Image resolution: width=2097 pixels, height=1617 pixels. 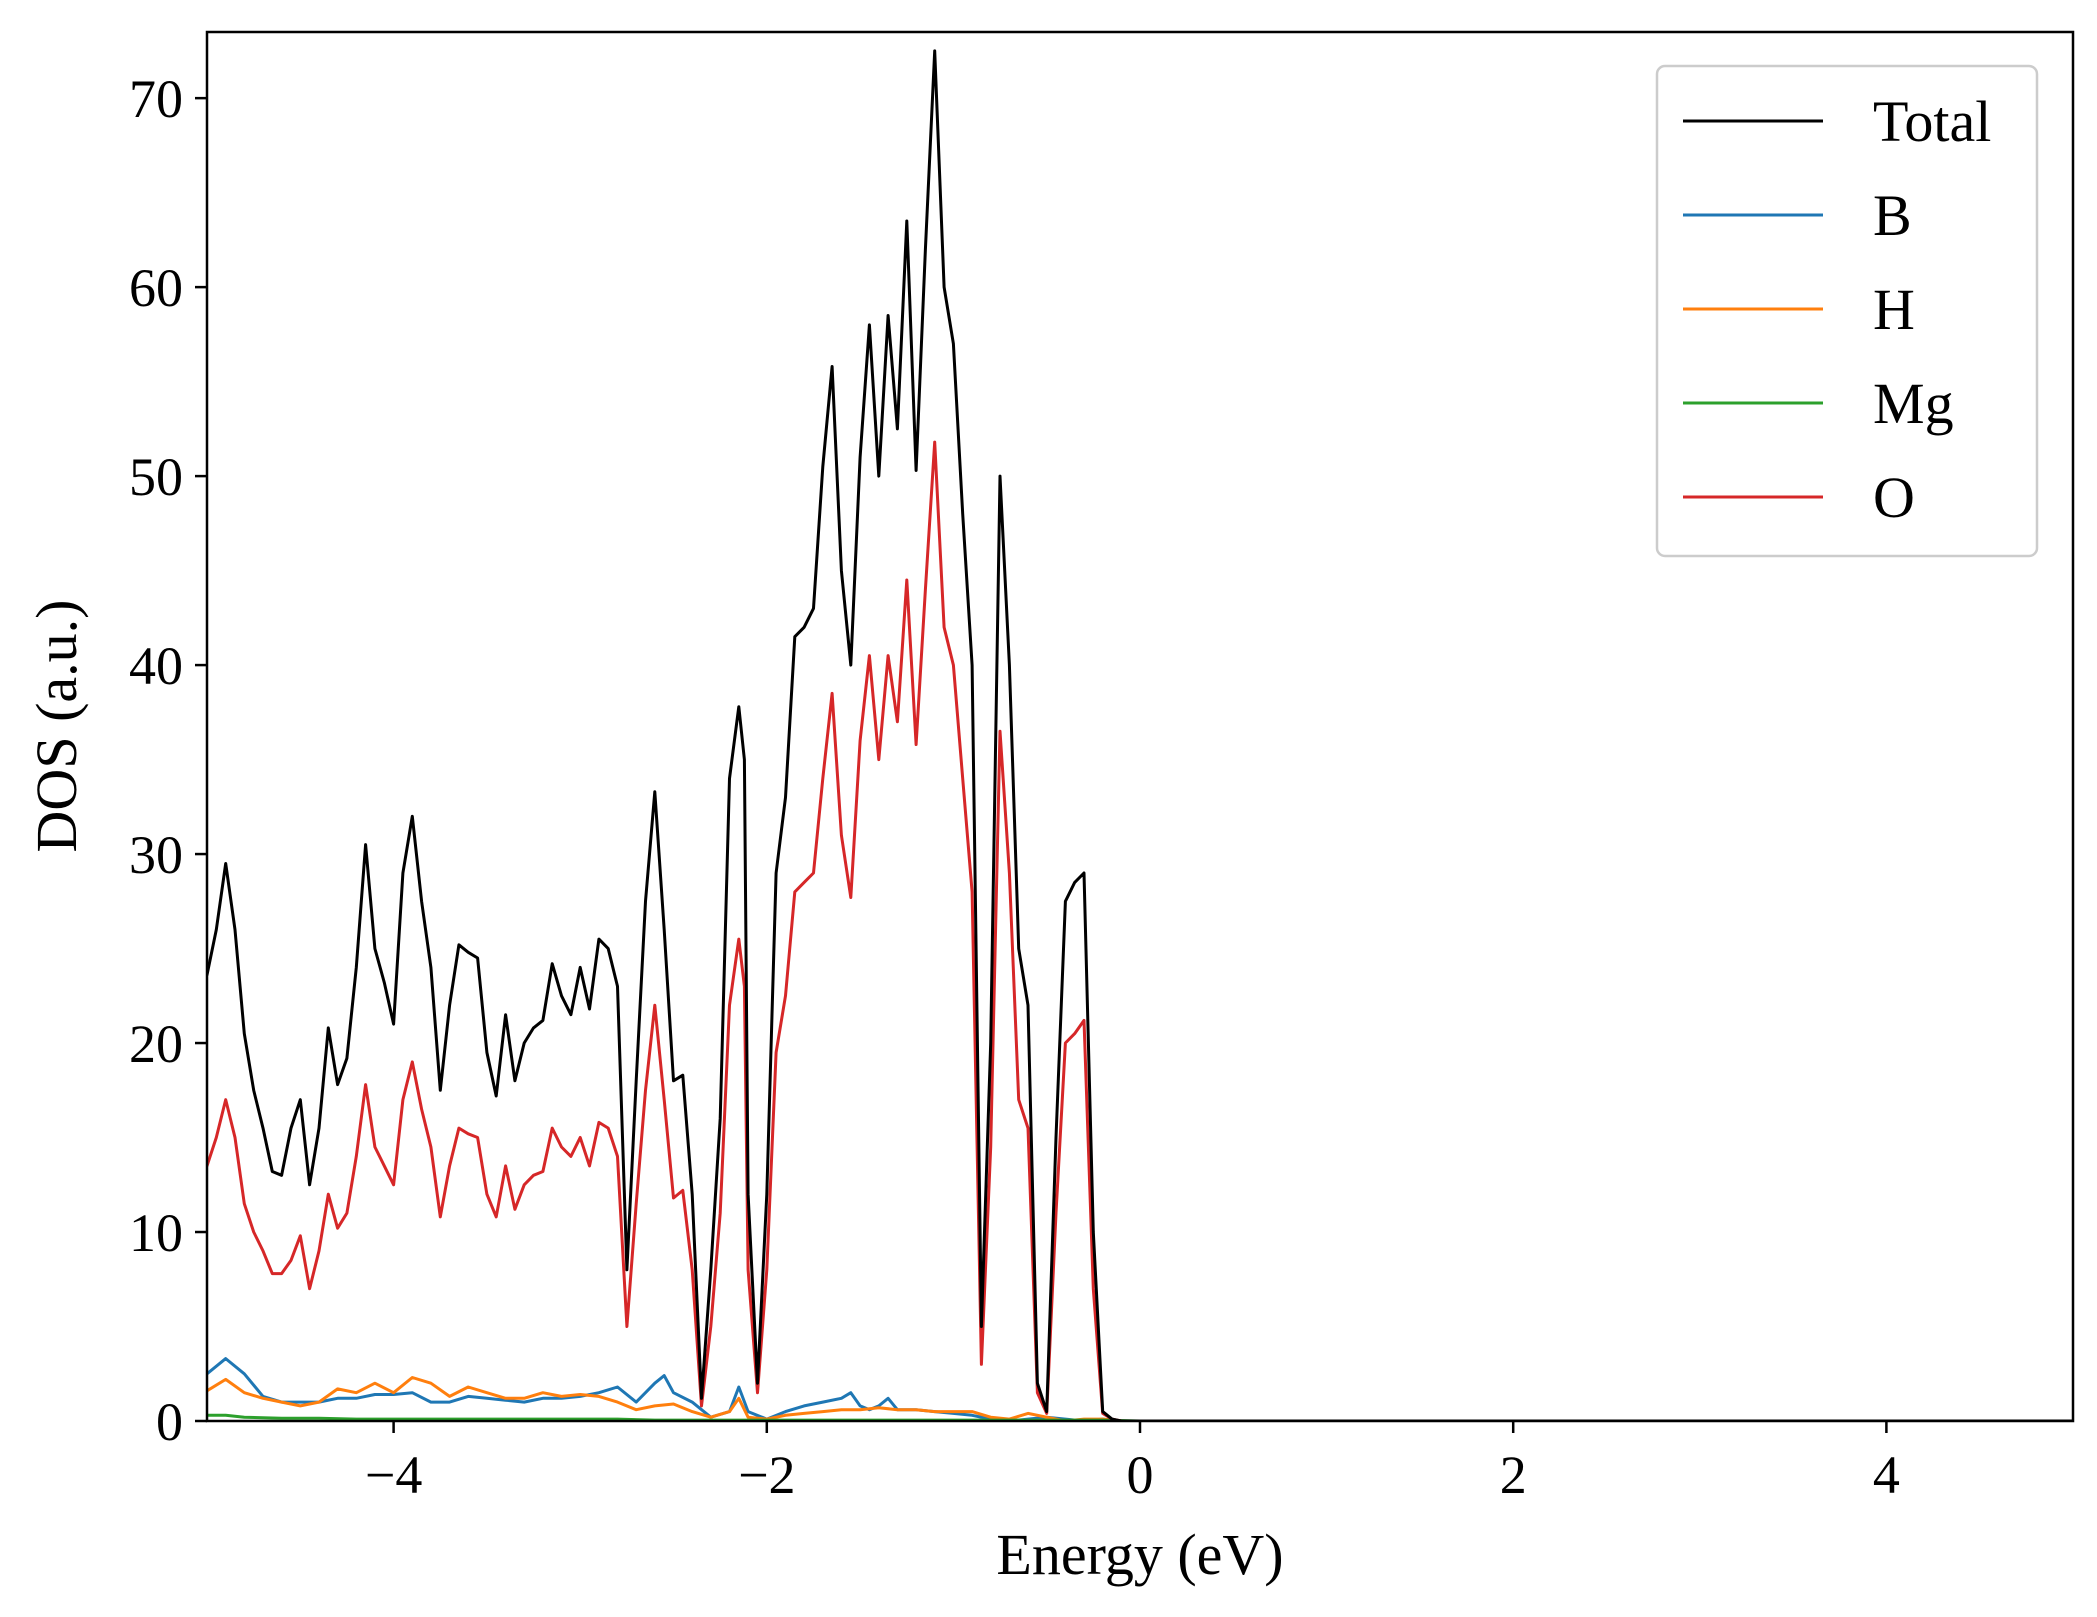 What do you see at coordinates (156, 288) in the screenshot?
I see `y-tick-label: 60` at bounding box center [156, 288].